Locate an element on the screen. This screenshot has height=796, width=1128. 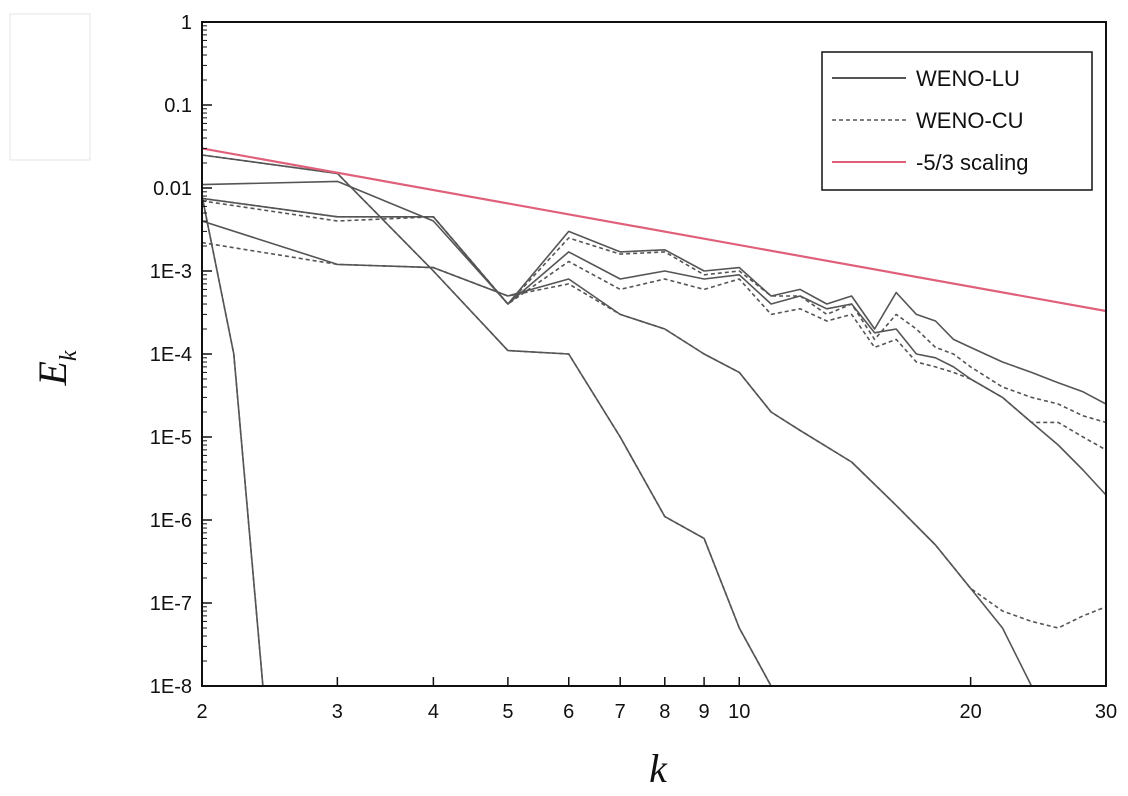
x-tick-label: 6 is located at coordinates (568, 712).